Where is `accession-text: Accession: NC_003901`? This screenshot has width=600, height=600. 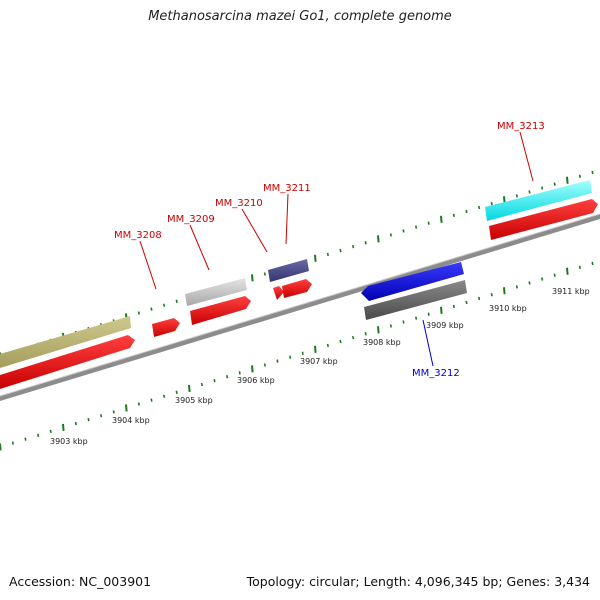 accession-text: Accession: NC_003901 is located at coordinates (80, 581).